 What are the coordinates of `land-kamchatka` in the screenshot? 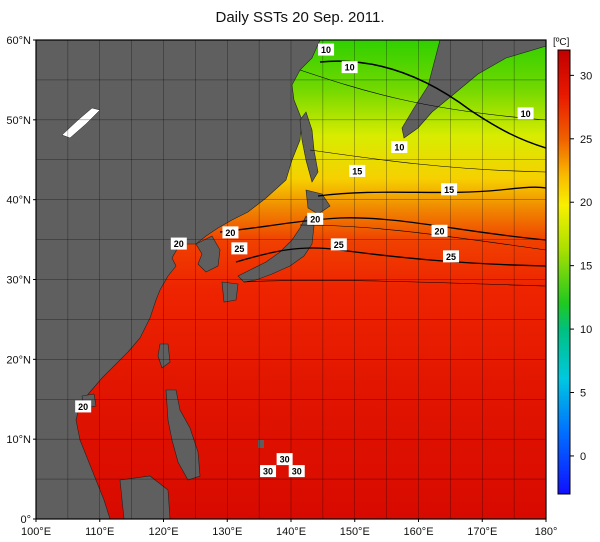 It's located at (473, 89).